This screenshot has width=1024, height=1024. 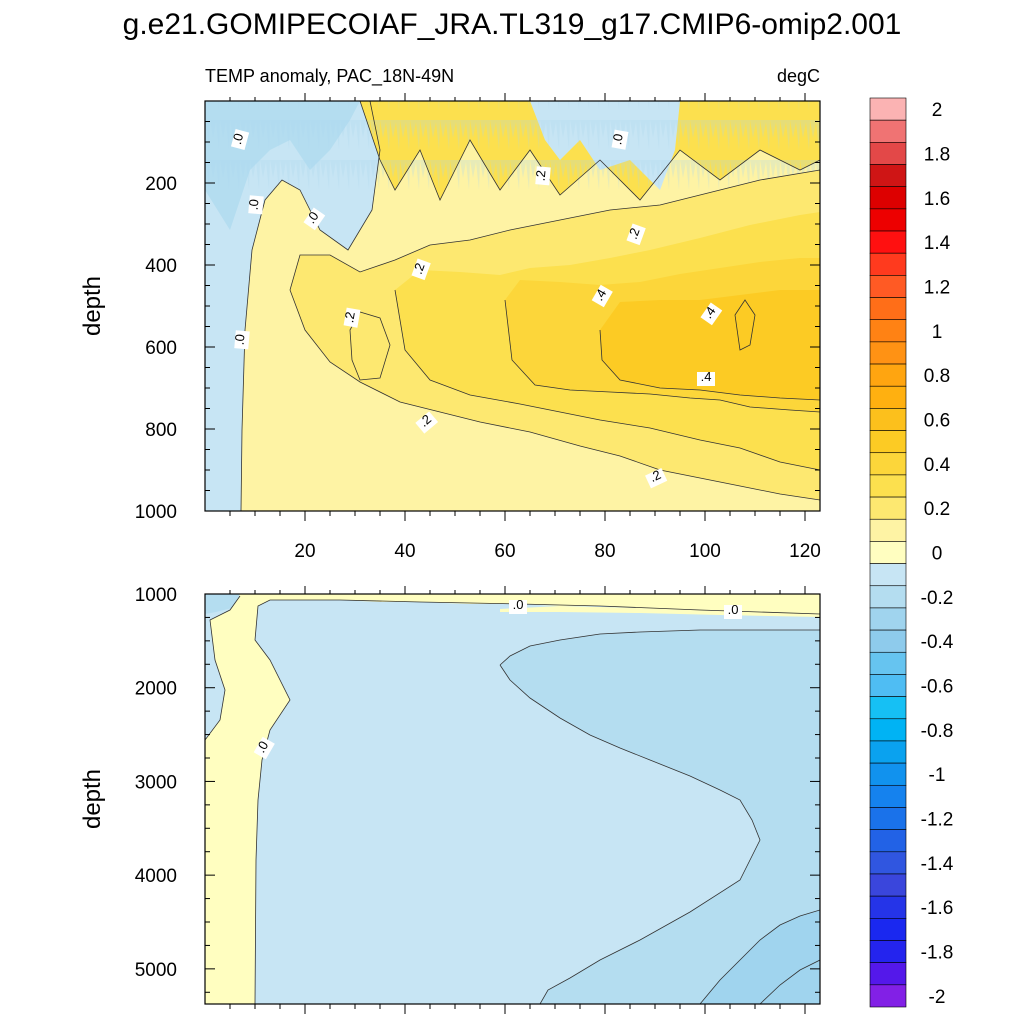 I want to click on upper-x-tick-label: 60, so click(x=504, y=551).